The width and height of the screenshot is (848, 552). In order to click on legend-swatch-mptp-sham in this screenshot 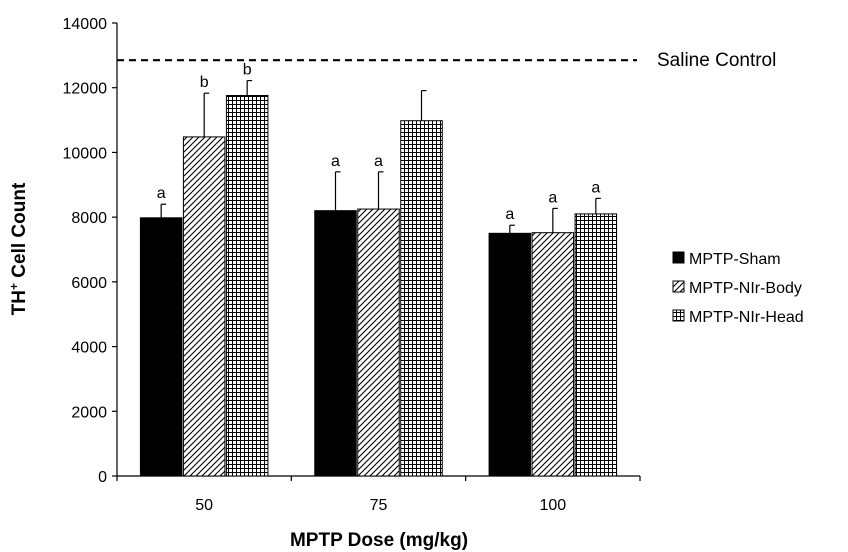, I will do `click(678, 257)`.